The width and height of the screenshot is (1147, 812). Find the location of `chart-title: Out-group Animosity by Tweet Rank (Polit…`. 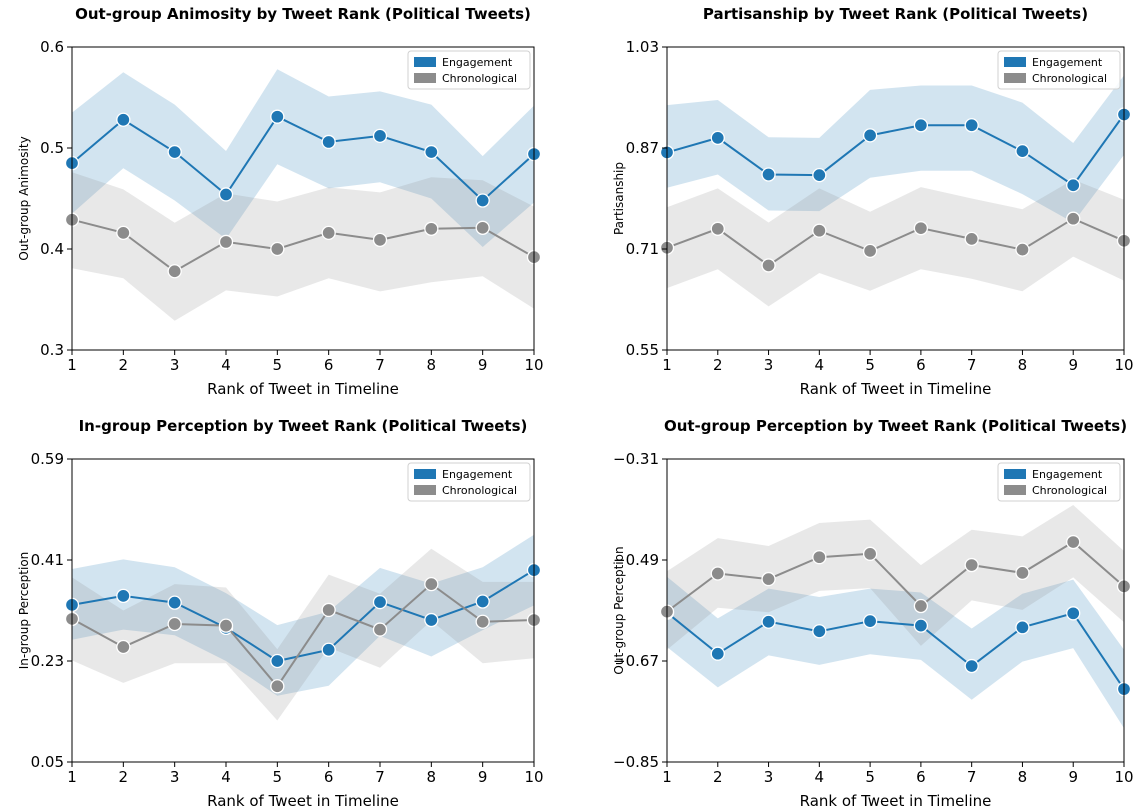

chart-title: Out-group Animosity by Tweet Rank (Polit… is located at coordinates (303, 14).